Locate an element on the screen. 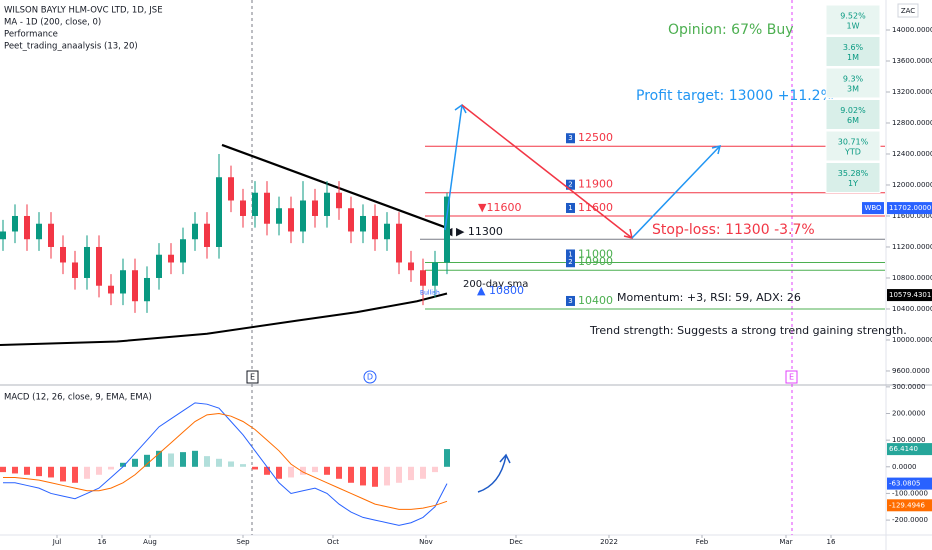  x-tick-label: Dec is located at coordinates (516, 542).